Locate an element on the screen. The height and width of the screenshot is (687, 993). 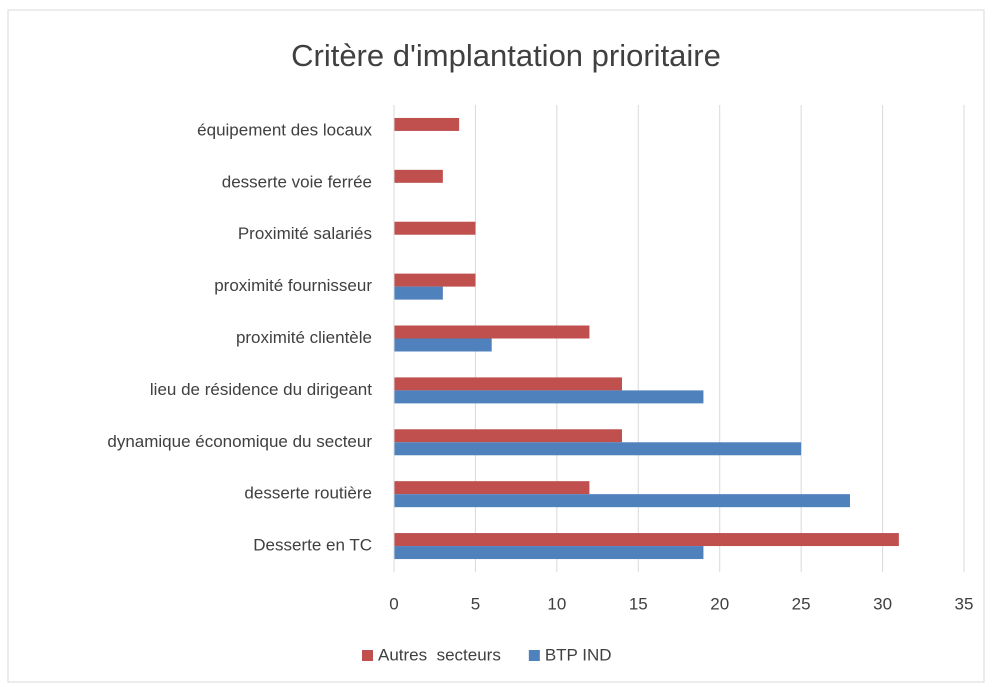
x-tick-label: 30 is located at coordinates (882, 603).